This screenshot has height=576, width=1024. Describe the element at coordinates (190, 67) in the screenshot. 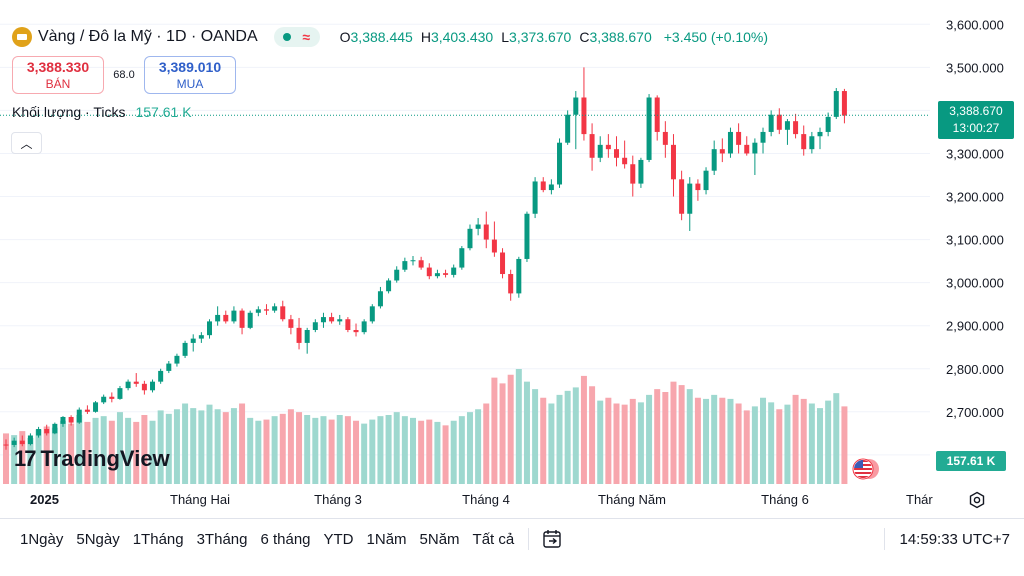

I see `buy-price: 3,389.010` at that location.